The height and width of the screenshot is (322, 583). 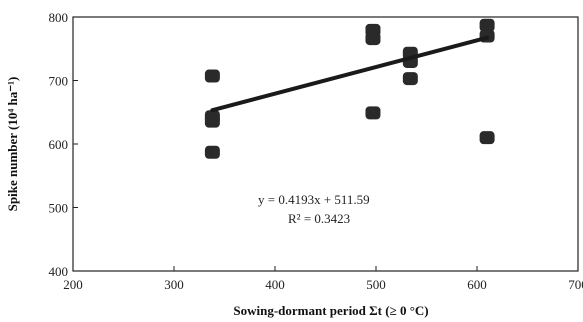 I want to click on x-tick-label: 200, so click(x=73, y=284).